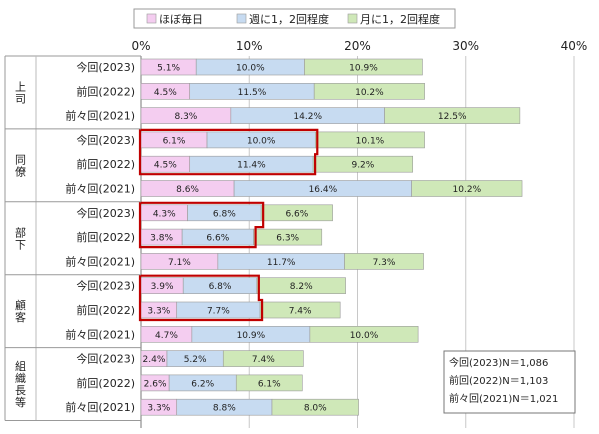  I want to click on data-label: 8.6%, so click(187, 190).